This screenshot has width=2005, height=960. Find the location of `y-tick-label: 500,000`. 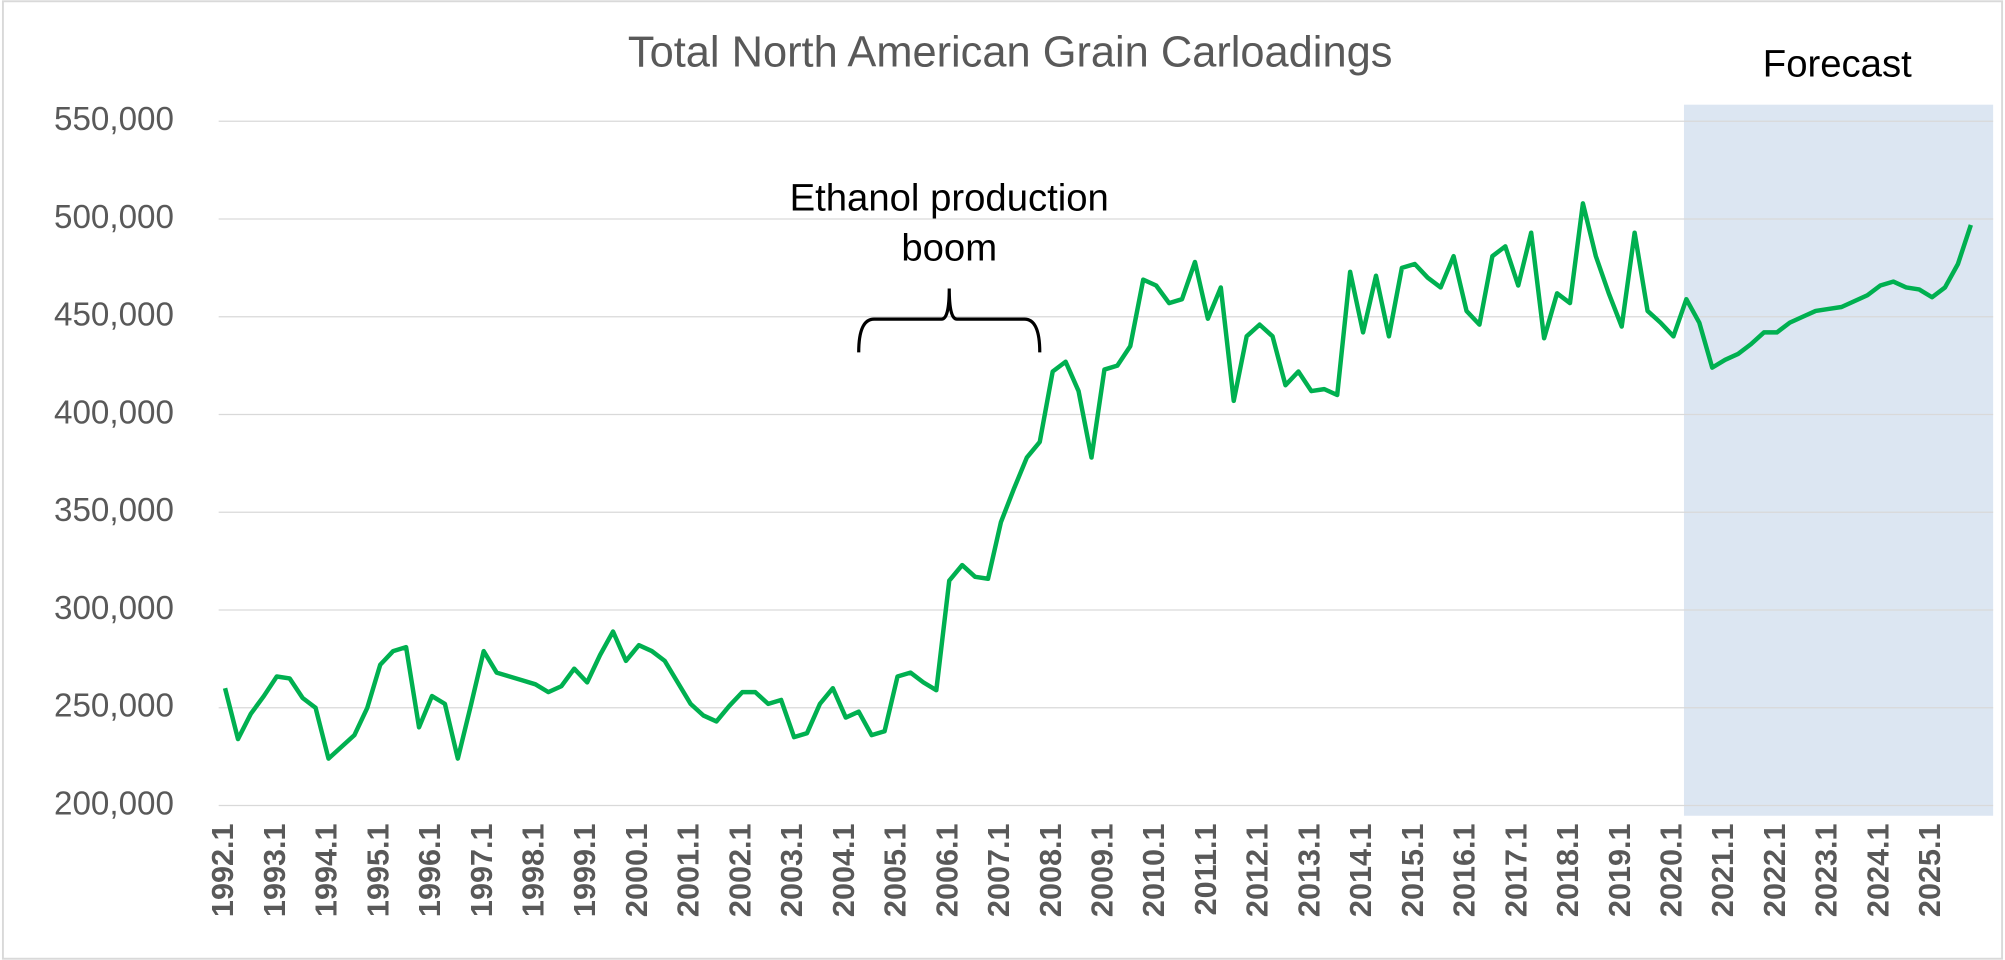

y-tick-label: 500,000 is located at coordinates (114, 217).